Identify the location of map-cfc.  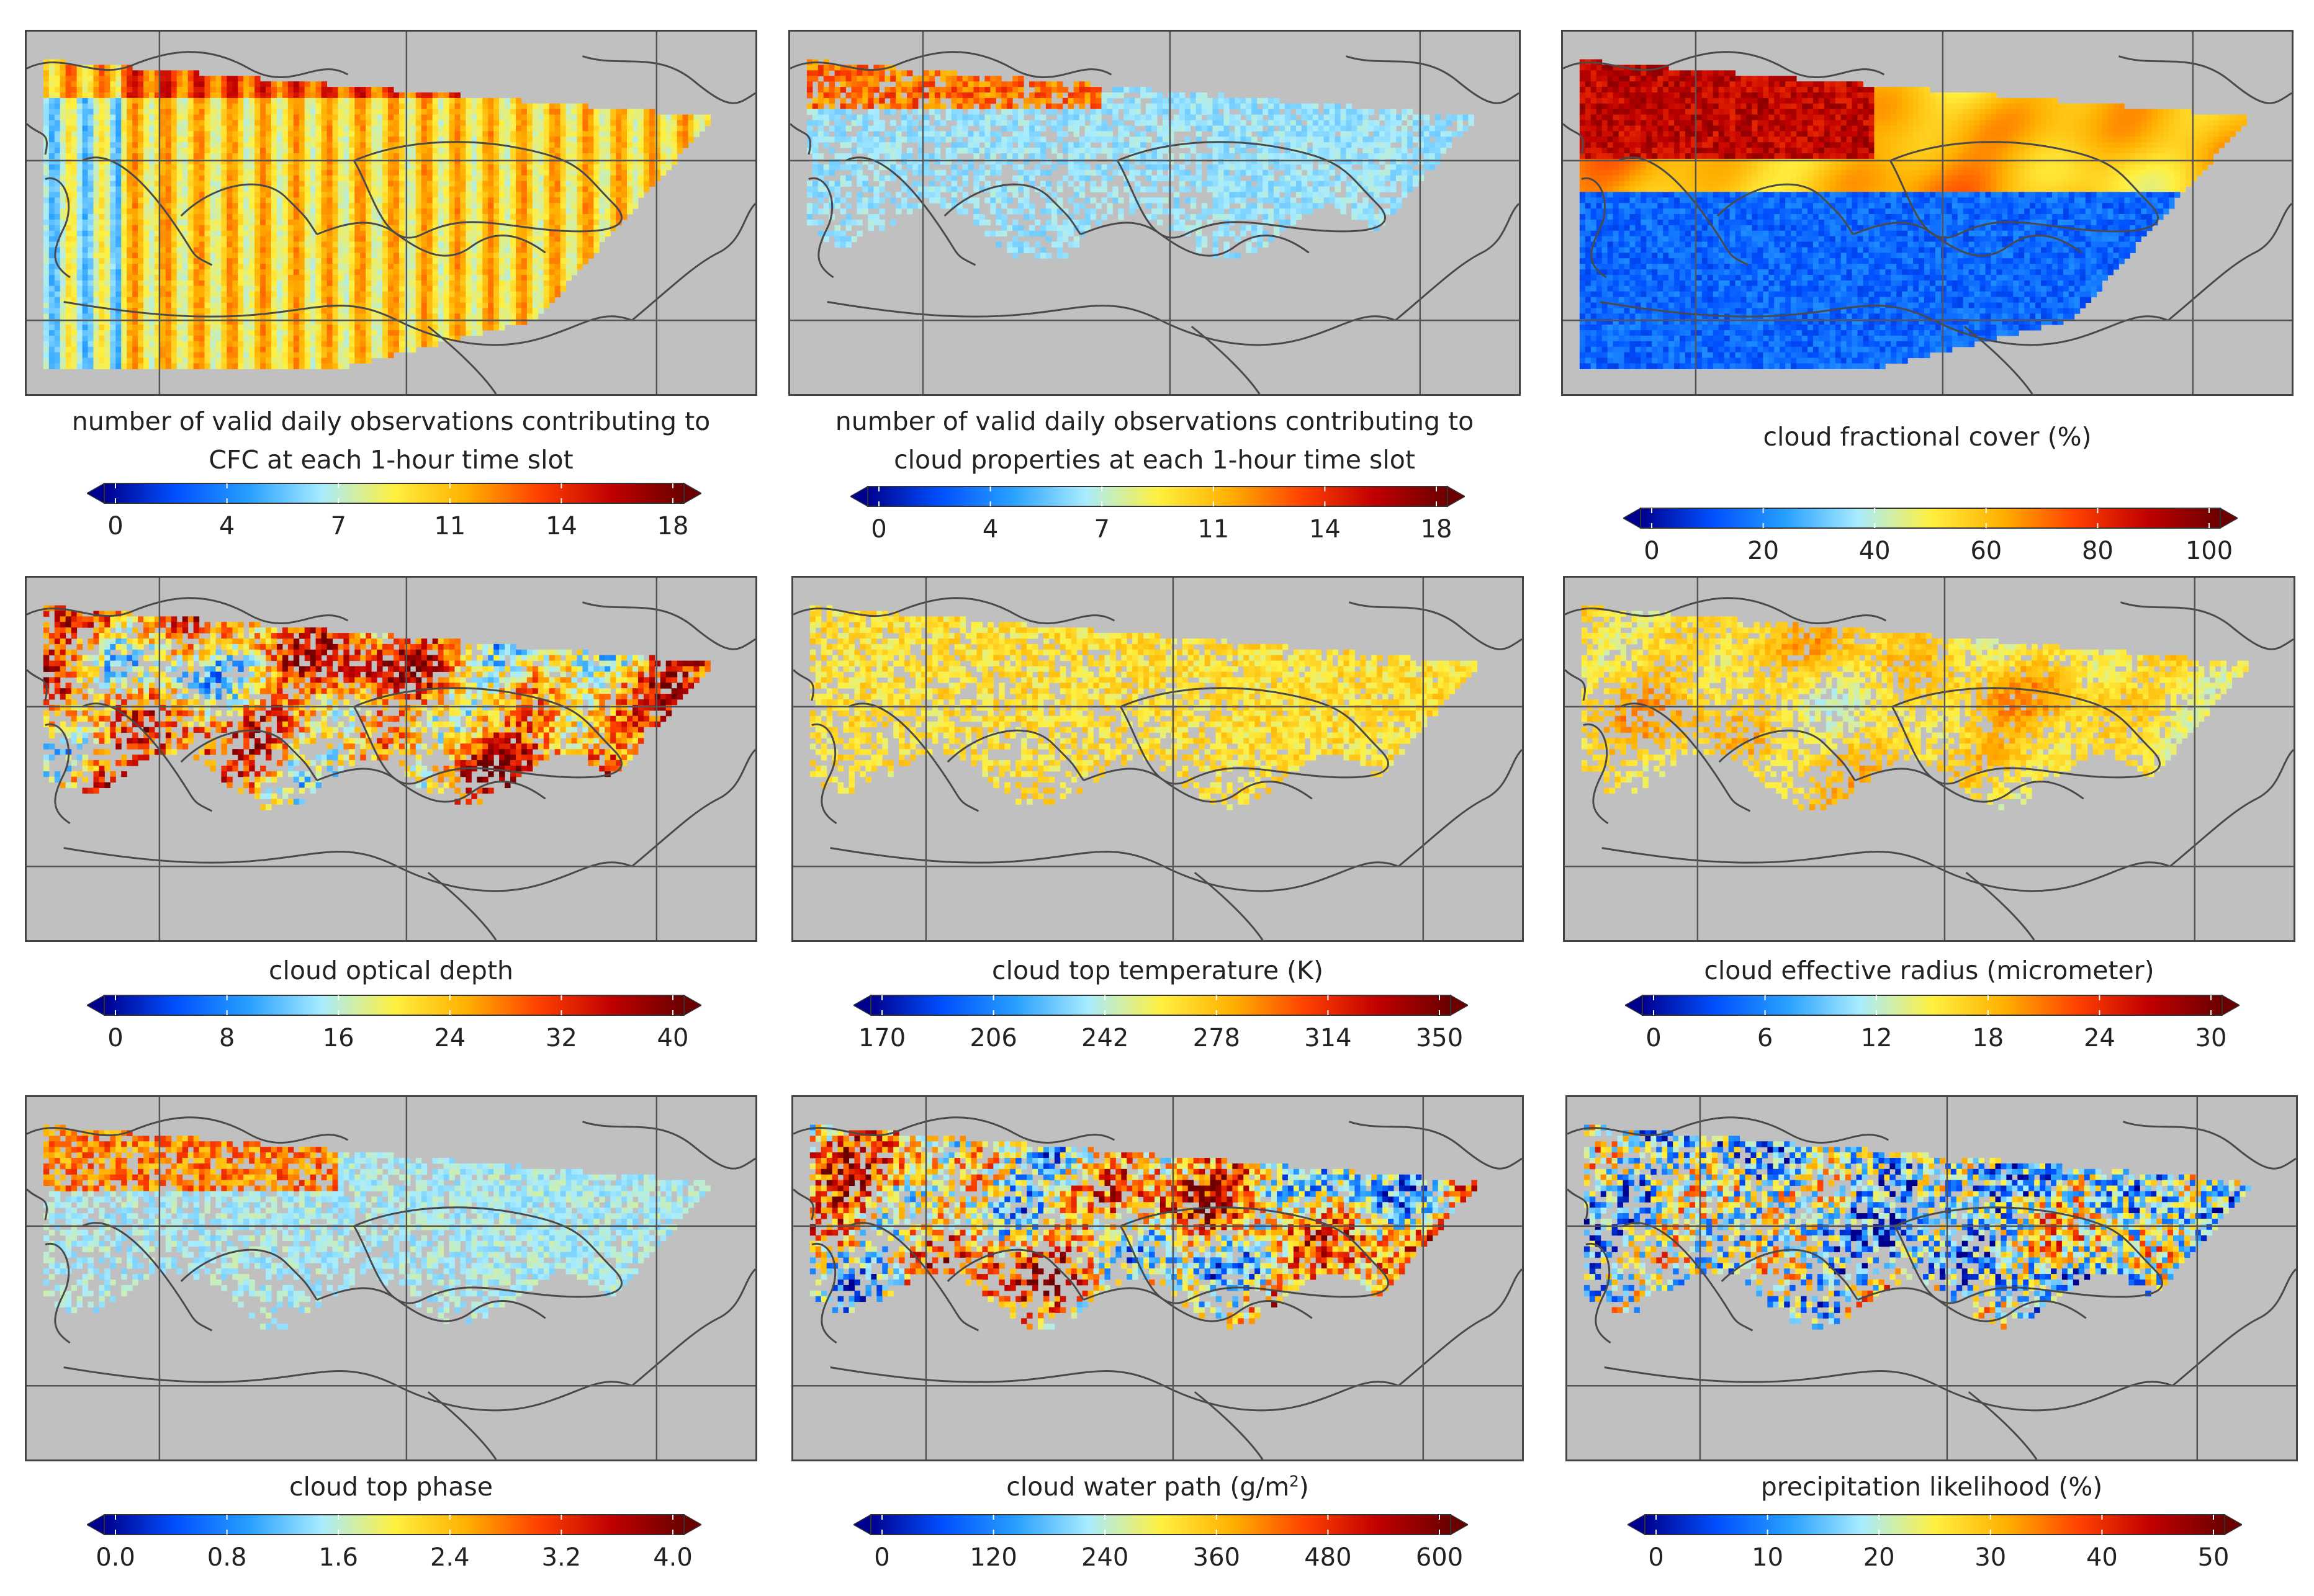
(1928, 213).